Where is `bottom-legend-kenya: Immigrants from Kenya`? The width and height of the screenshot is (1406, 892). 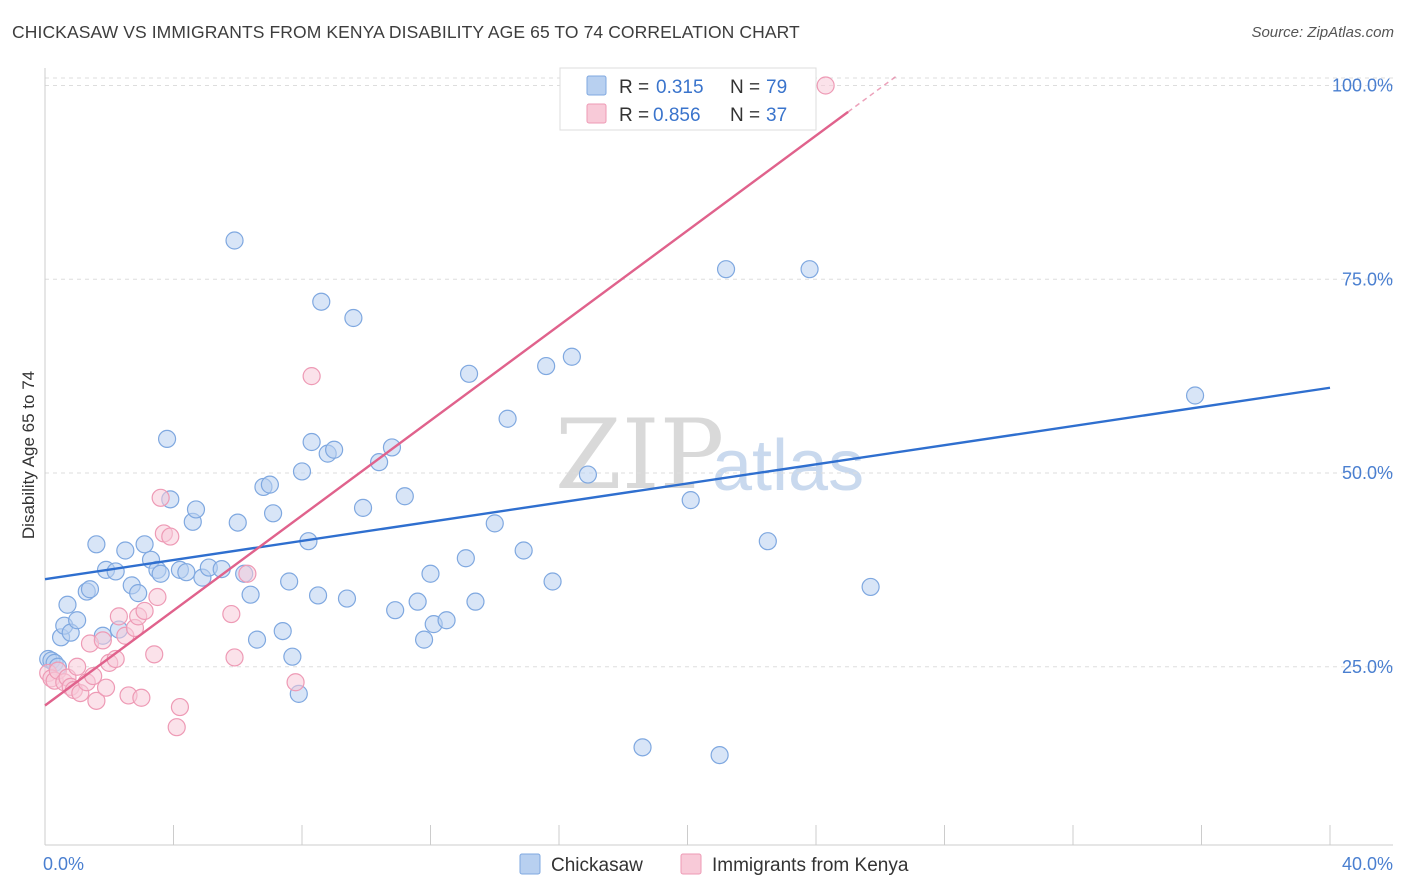
bottom-legend-kenya: Immigrants from Kenya is located at coordinates (810, 865).